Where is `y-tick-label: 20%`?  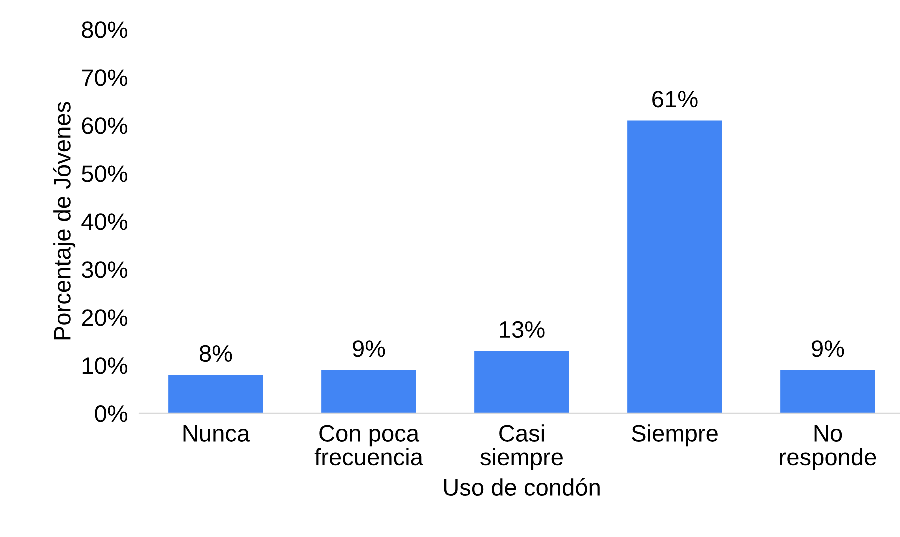
y-tick-label: 20% is located at coordinates (105, 318).